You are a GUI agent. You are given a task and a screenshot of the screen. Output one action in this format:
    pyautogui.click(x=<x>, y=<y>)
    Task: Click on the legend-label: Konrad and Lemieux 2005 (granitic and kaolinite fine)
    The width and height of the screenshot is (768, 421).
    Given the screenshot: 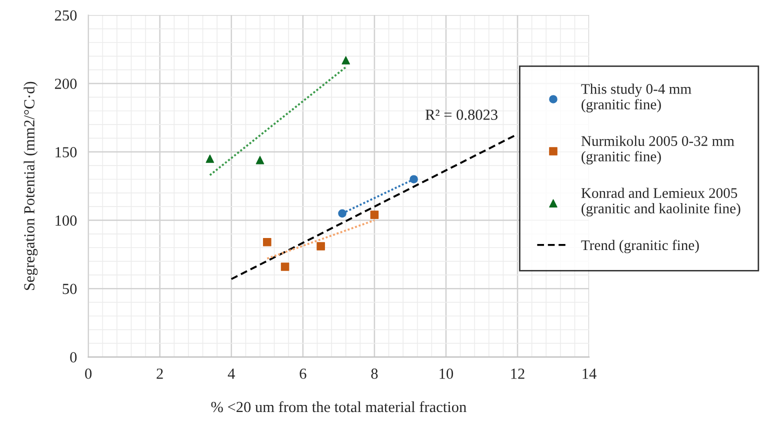 What is the action you would take?
    pyautogui.click(x=660, y=202)
    